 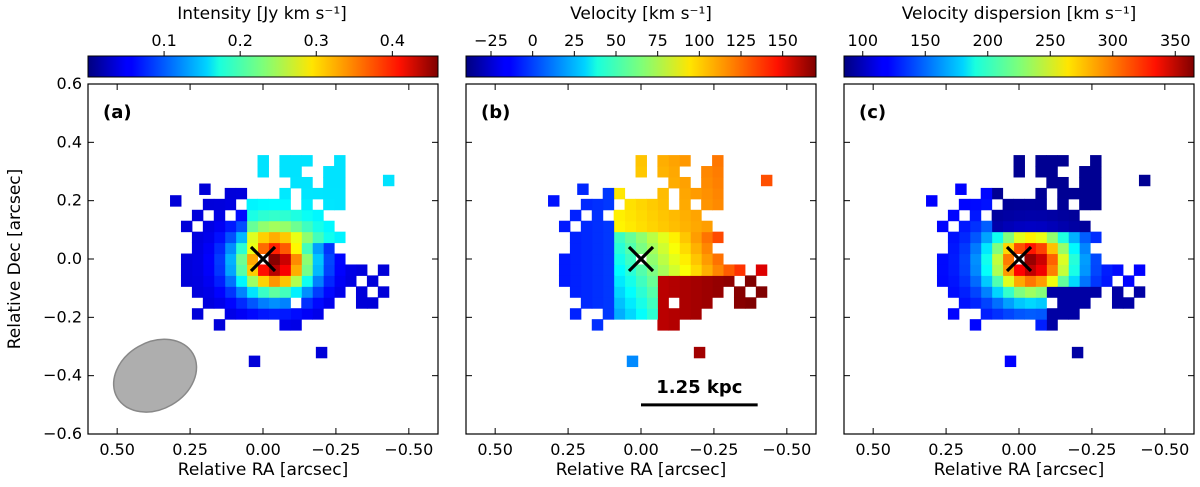 What do you see at coordinates (533, 40) in the screenshot?
I see `colorbar-tick-label: 0` at bounding box center [533, 40].